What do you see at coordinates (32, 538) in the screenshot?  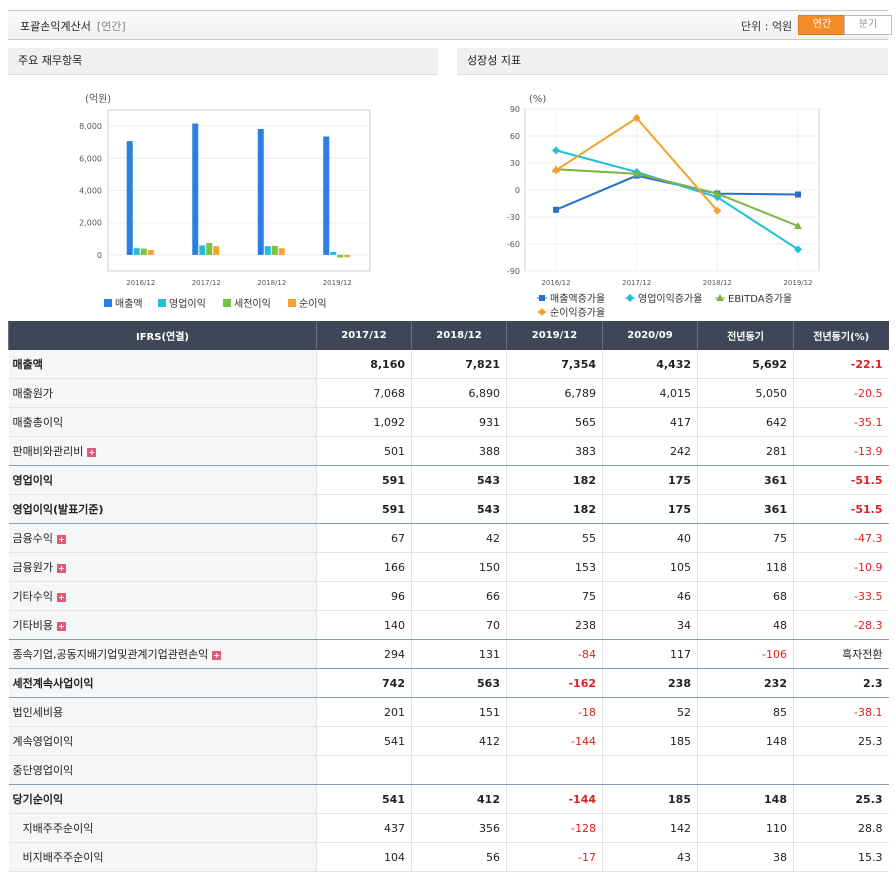 I see `row-label-text: 금융수익` at bounding box center [32, 538].